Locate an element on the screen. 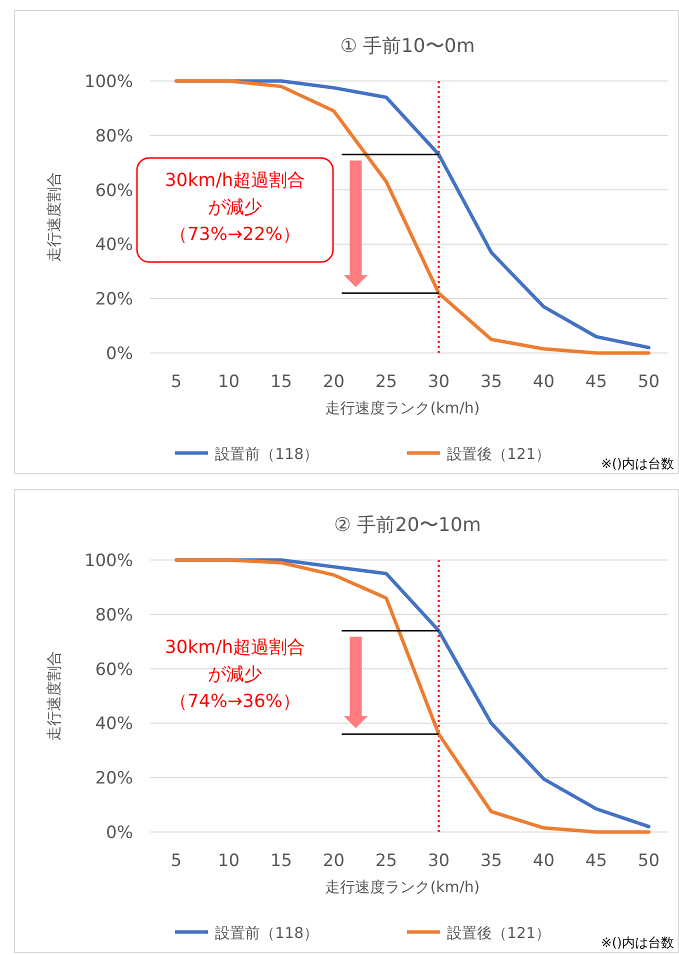 This screenshot has width=679, height=955. chart-title: ① 手前10〜0m is located at coordinates (407, 46).